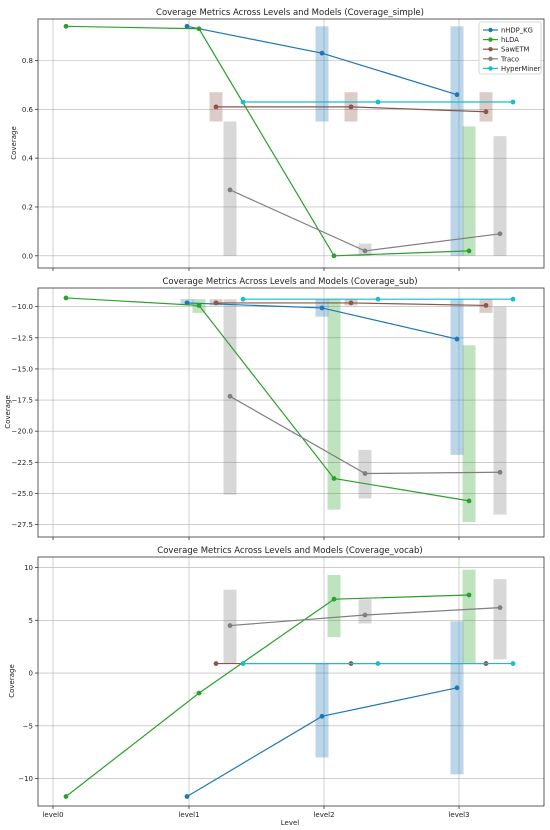 This screenshot has height=830, width=550. What do you see at coordinates (323, 815) in the screenshot?
I see `x-tick-label: level2` at bounding box center [323, 815].